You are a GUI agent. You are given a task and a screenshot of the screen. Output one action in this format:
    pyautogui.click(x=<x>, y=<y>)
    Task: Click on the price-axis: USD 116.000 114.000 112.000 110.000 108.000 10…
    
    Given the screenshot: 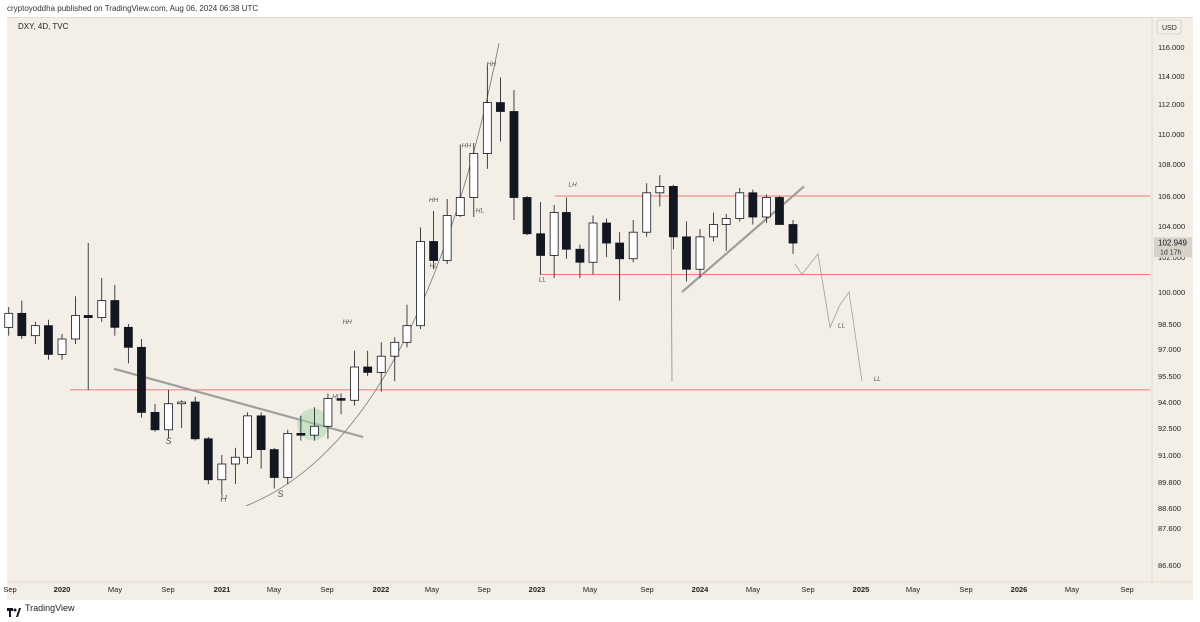 What is the action you would take?
    pyautogui.click(x=1171, y=299)
    